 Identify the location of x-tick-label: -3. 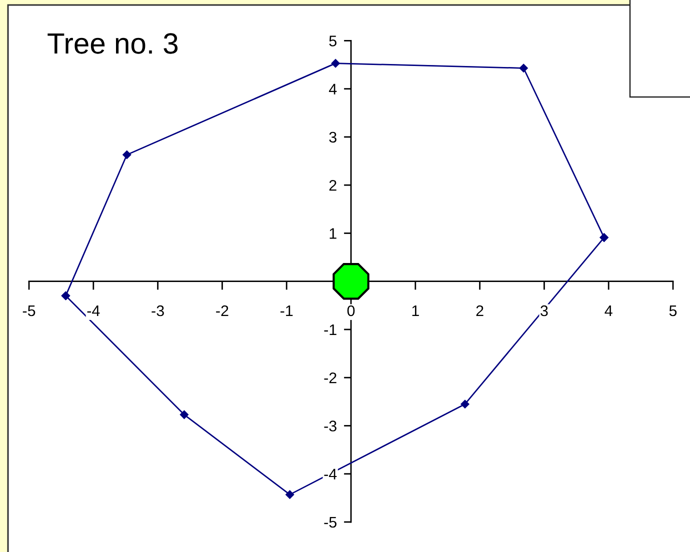
(158, 310).